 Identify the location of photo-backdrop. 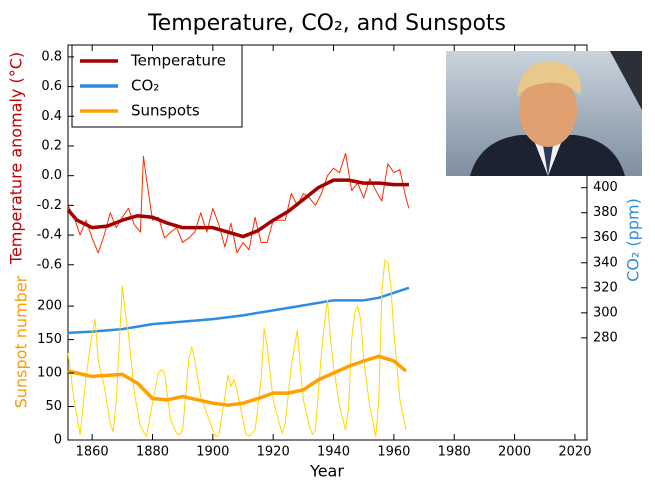
(626, 80).